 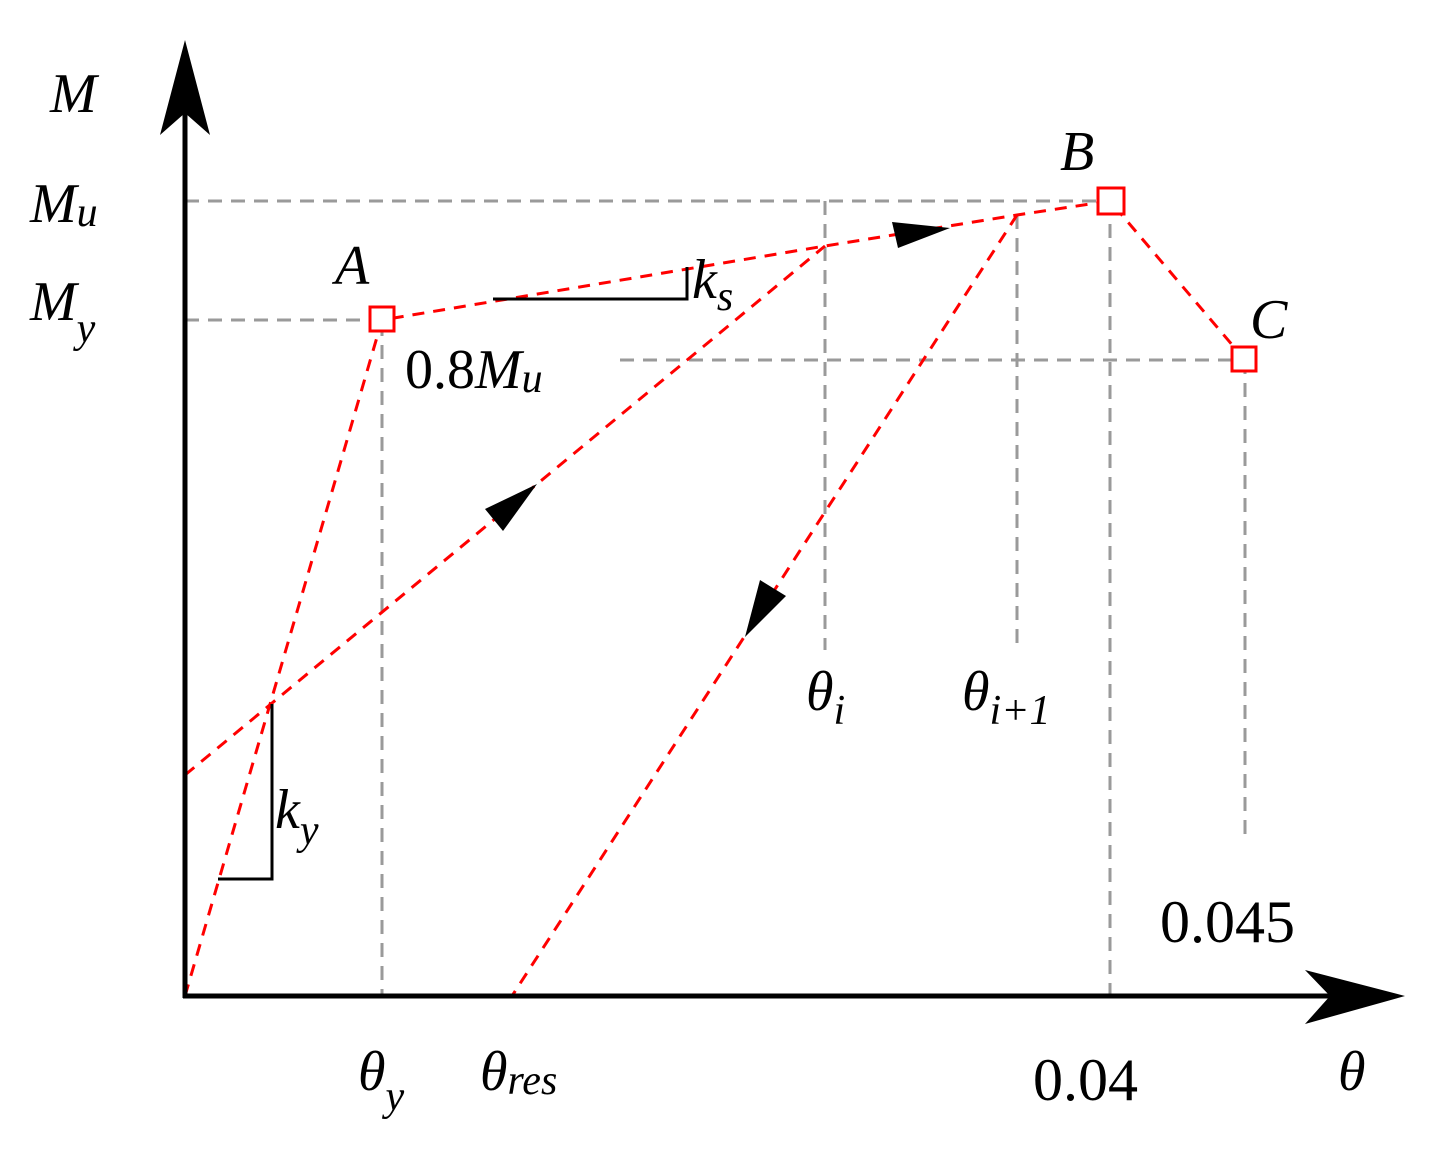 What do you see at coordinates (74, 94) in the screenshot?
I see `y-axis-title: M` at bounding box center [74, 94].